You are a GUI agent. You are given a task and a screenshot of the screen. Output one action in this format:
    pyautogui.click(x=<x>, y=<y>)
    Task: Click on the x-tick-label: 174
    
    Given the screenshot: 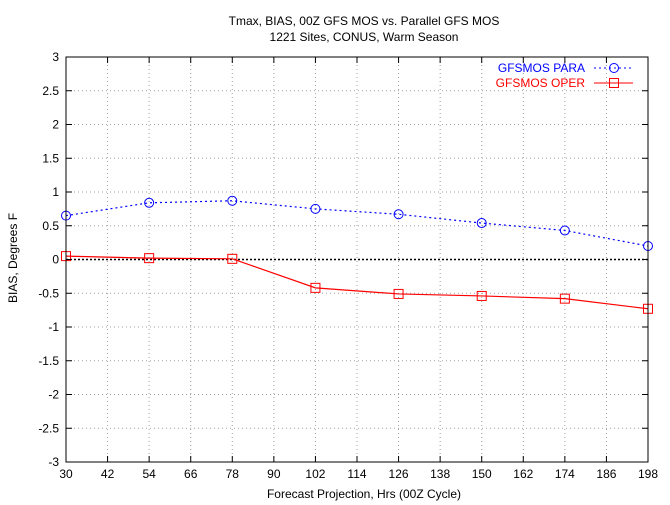 What is the action you would take?
    pyautogui.click(x=565, y=474)
    